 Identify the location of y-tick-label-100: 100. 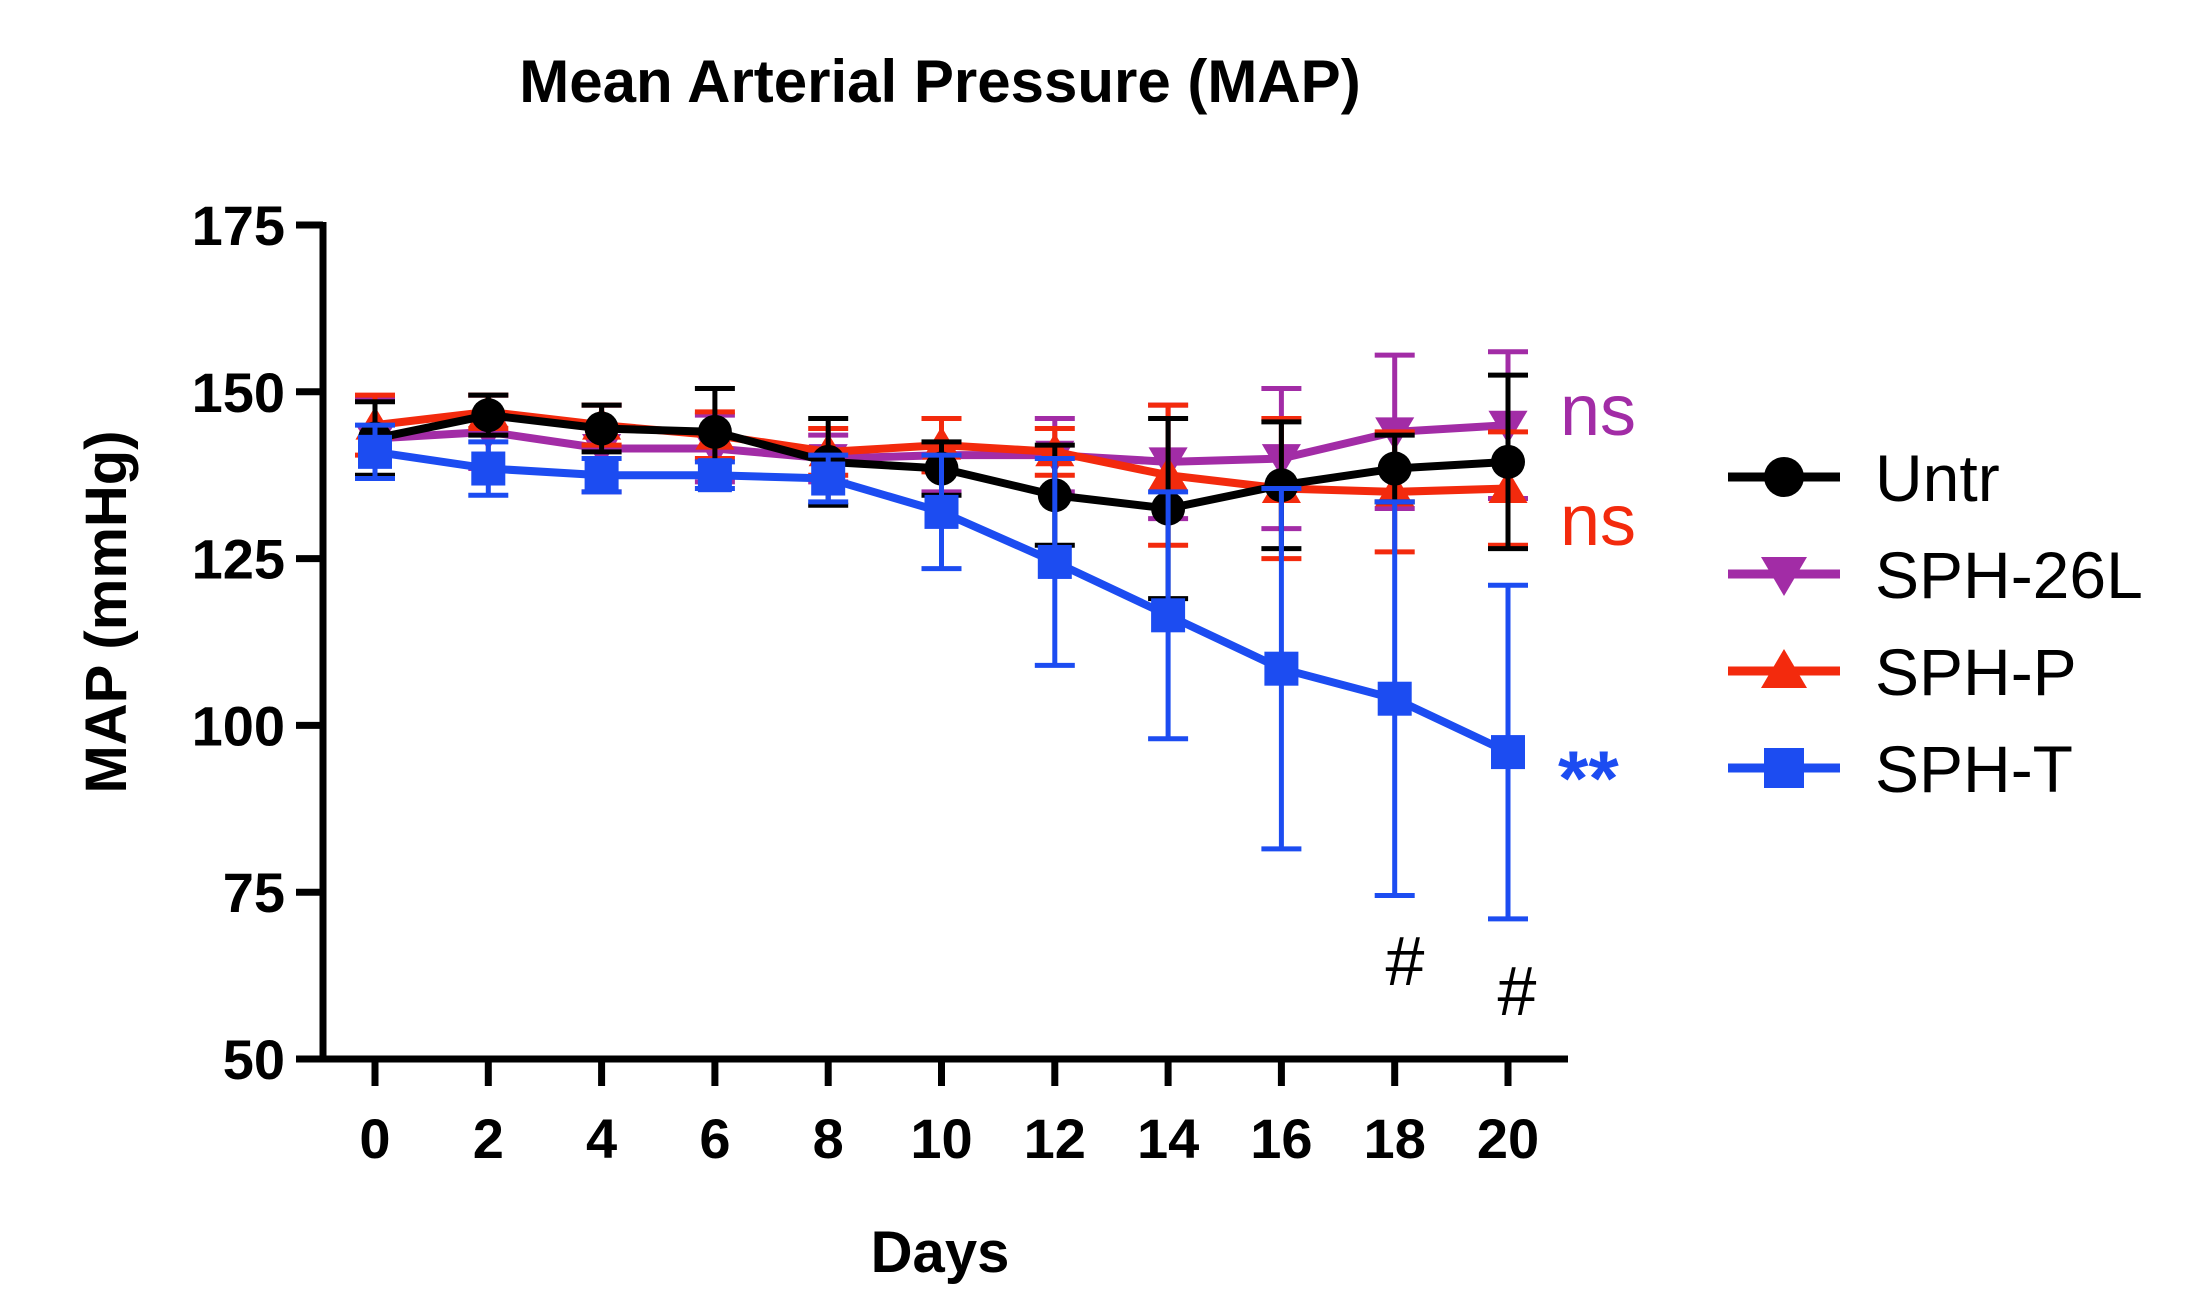
(238, 725).